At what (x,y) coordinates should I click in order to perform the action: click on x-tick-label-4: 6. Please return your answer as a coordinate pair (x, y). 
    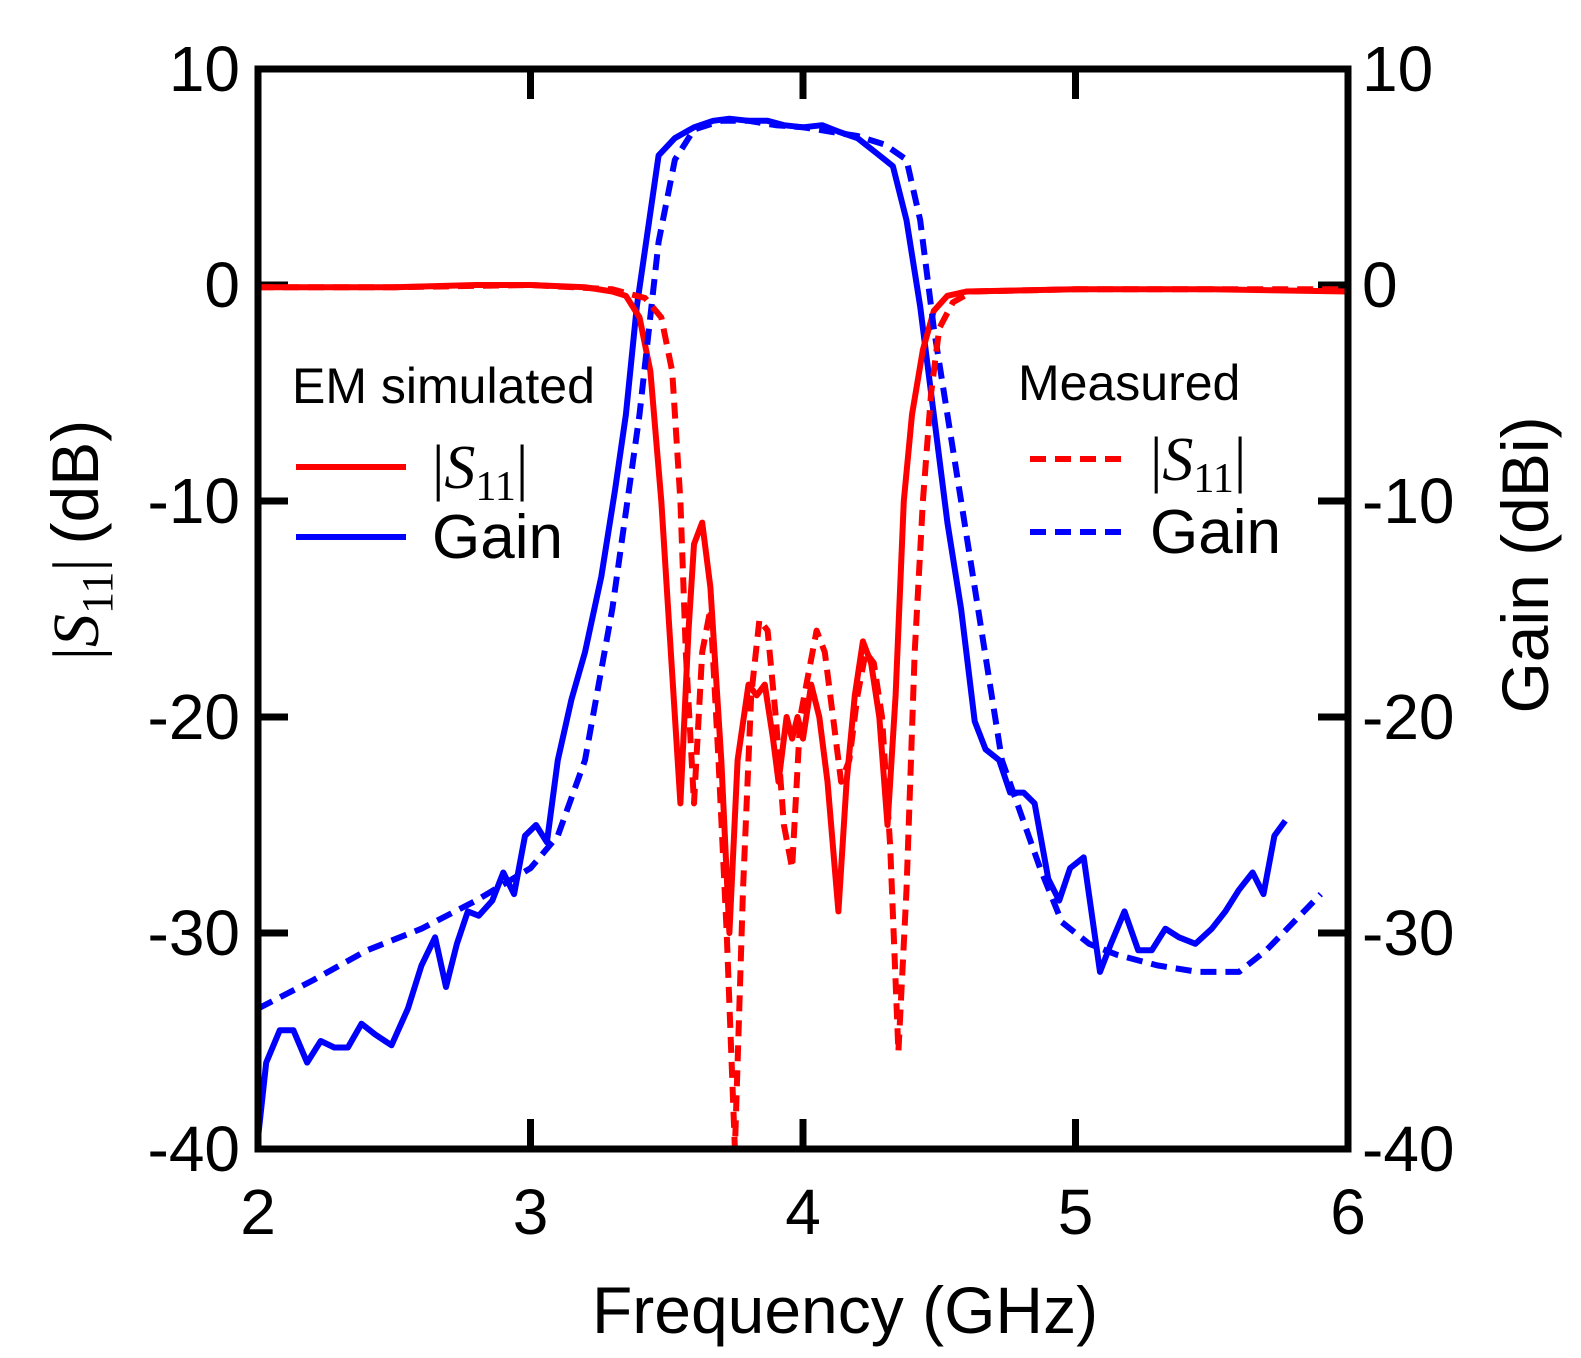
    Looking at the image, I should click on (1348, 1212).